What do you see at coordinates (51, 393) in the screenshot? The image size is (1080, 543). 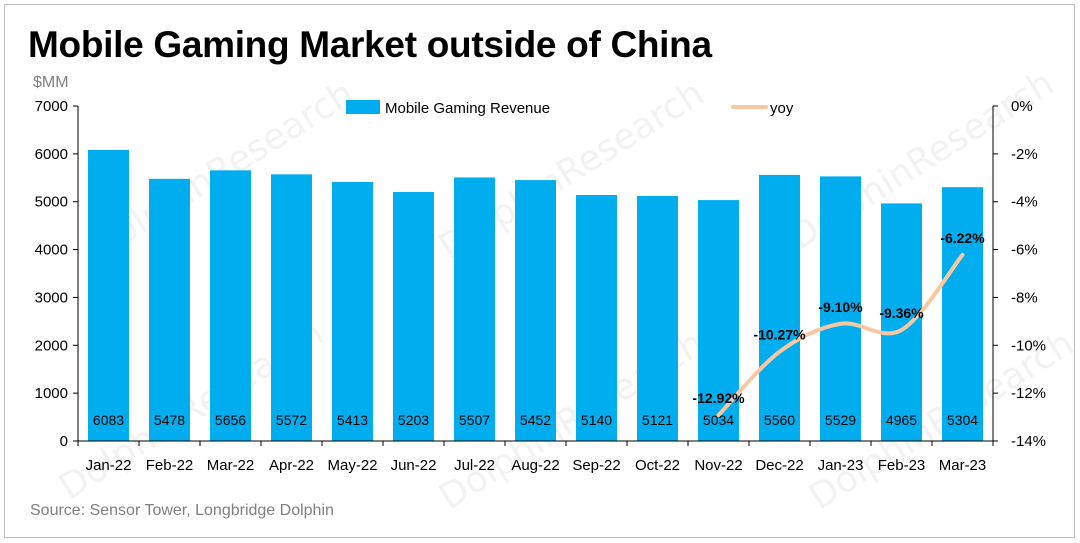 I see `y-left-tick-label: 1000` at bounding box center [51, 393].